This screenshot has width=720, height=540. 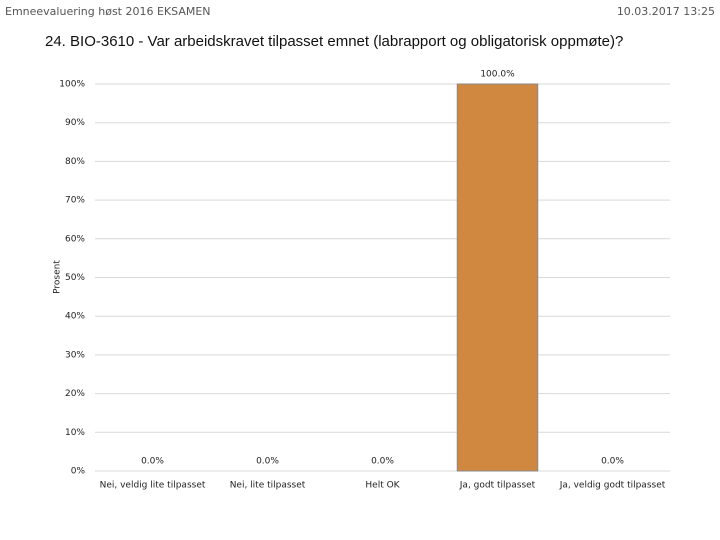 I want to click on header-title: Emneevaluering høst 2016 EKSAMEN, so click(x=108, y=11).